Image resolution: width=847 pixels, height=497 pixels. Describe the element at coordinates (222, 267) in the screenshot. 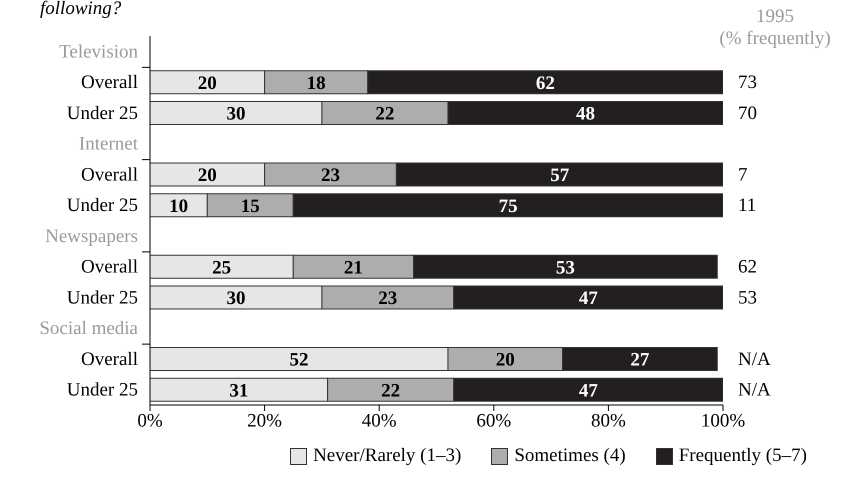

I see `data-label: 25` at that location.